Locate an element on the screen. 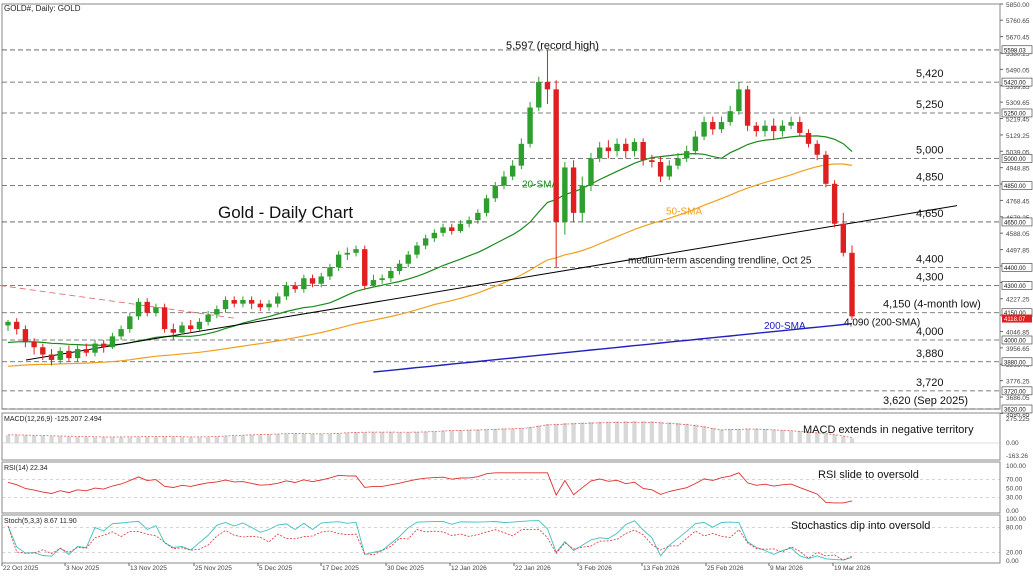 The height and width of the screenshot is (578, 1033). price-tick-label: 5219.45 is located at coordinates (1018, 120).